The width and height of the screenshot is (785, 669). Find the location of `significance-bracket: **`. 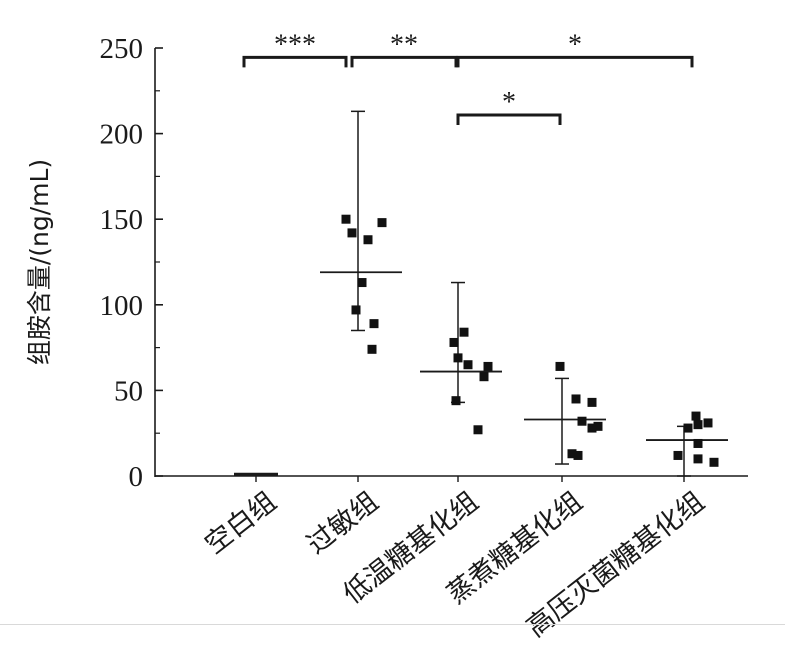

significance-bracket: ** is located at coordinates (404, 48).